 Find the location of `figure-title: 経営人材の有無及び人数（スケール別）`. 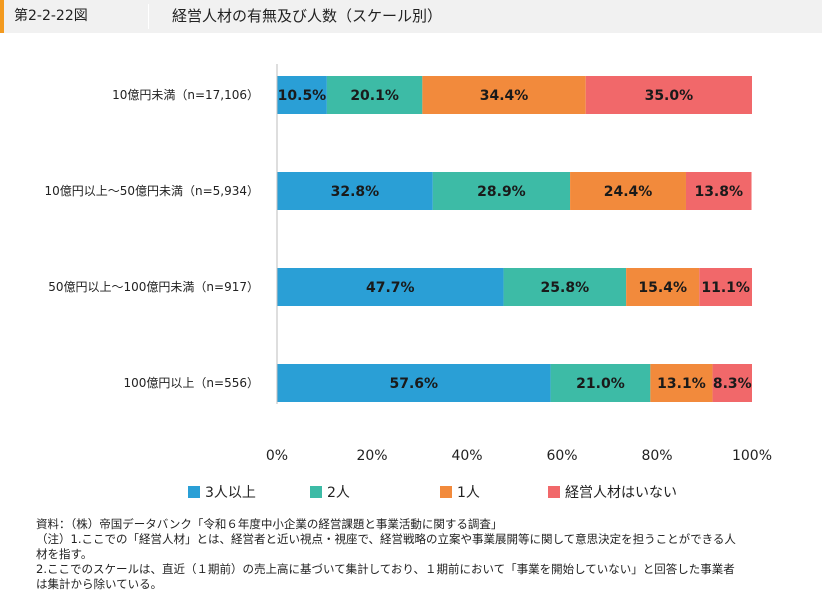

figure-title: 経営人材の有無及び人数（スケール別） is located at coordinates (307, 16).